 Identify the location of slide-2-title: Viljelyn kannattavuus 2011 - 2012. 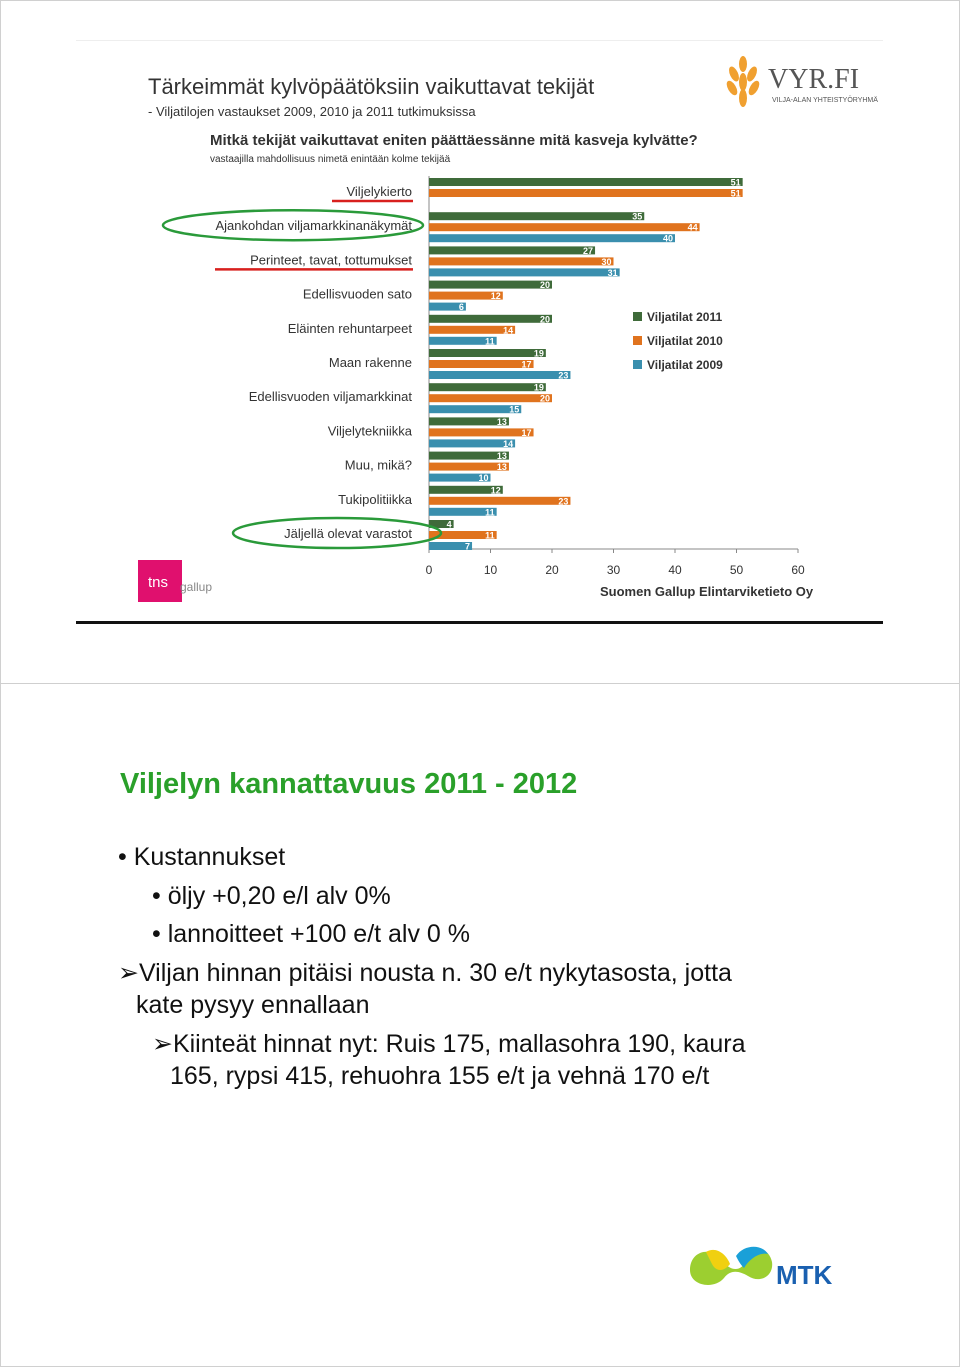
(349, 784).